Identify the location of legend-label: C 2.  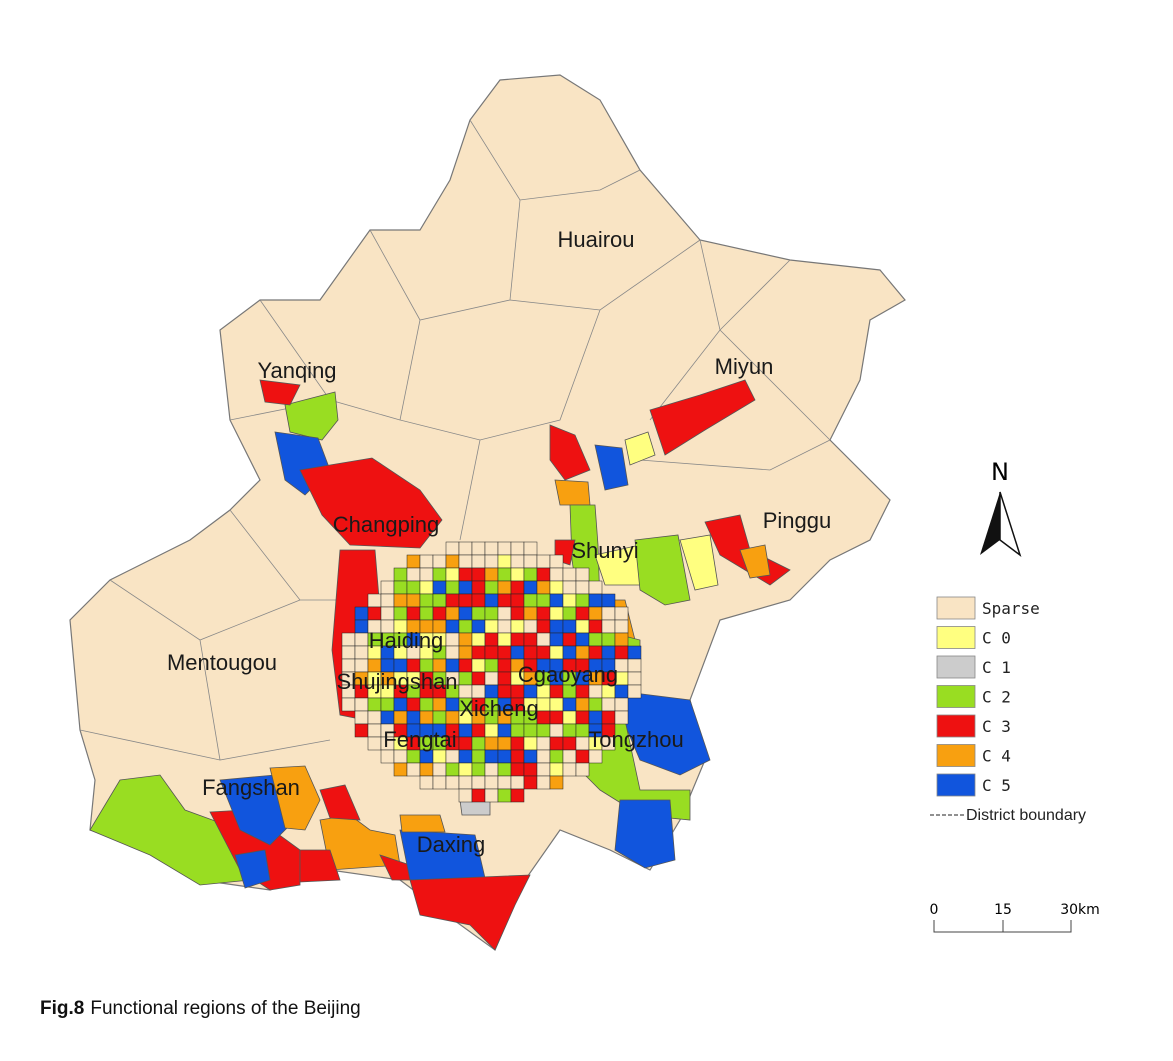
(996, 697).